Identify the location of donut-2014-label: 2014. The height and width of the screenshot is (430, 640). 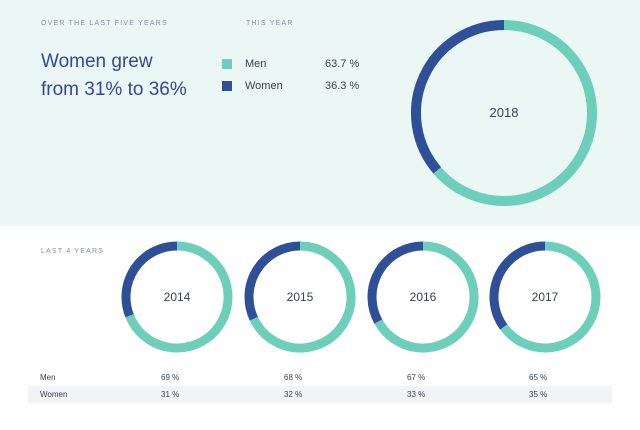
(177, 297).